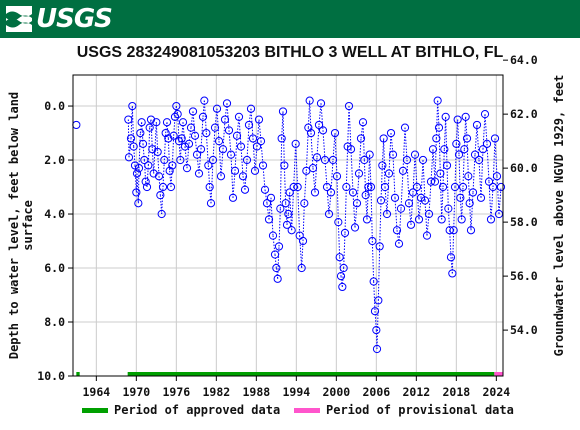 The image size is (580, 430). I want to click on x-tick-label: 1994, so click(296, 392).